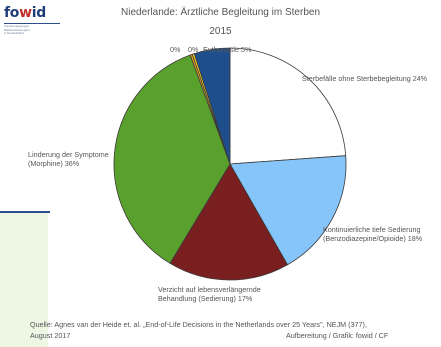 The image size is (441, 347). What do you see at coordinates (25, 212) in the screenshot?
I see `background-accent-bar` at bounding box center [25, 212].